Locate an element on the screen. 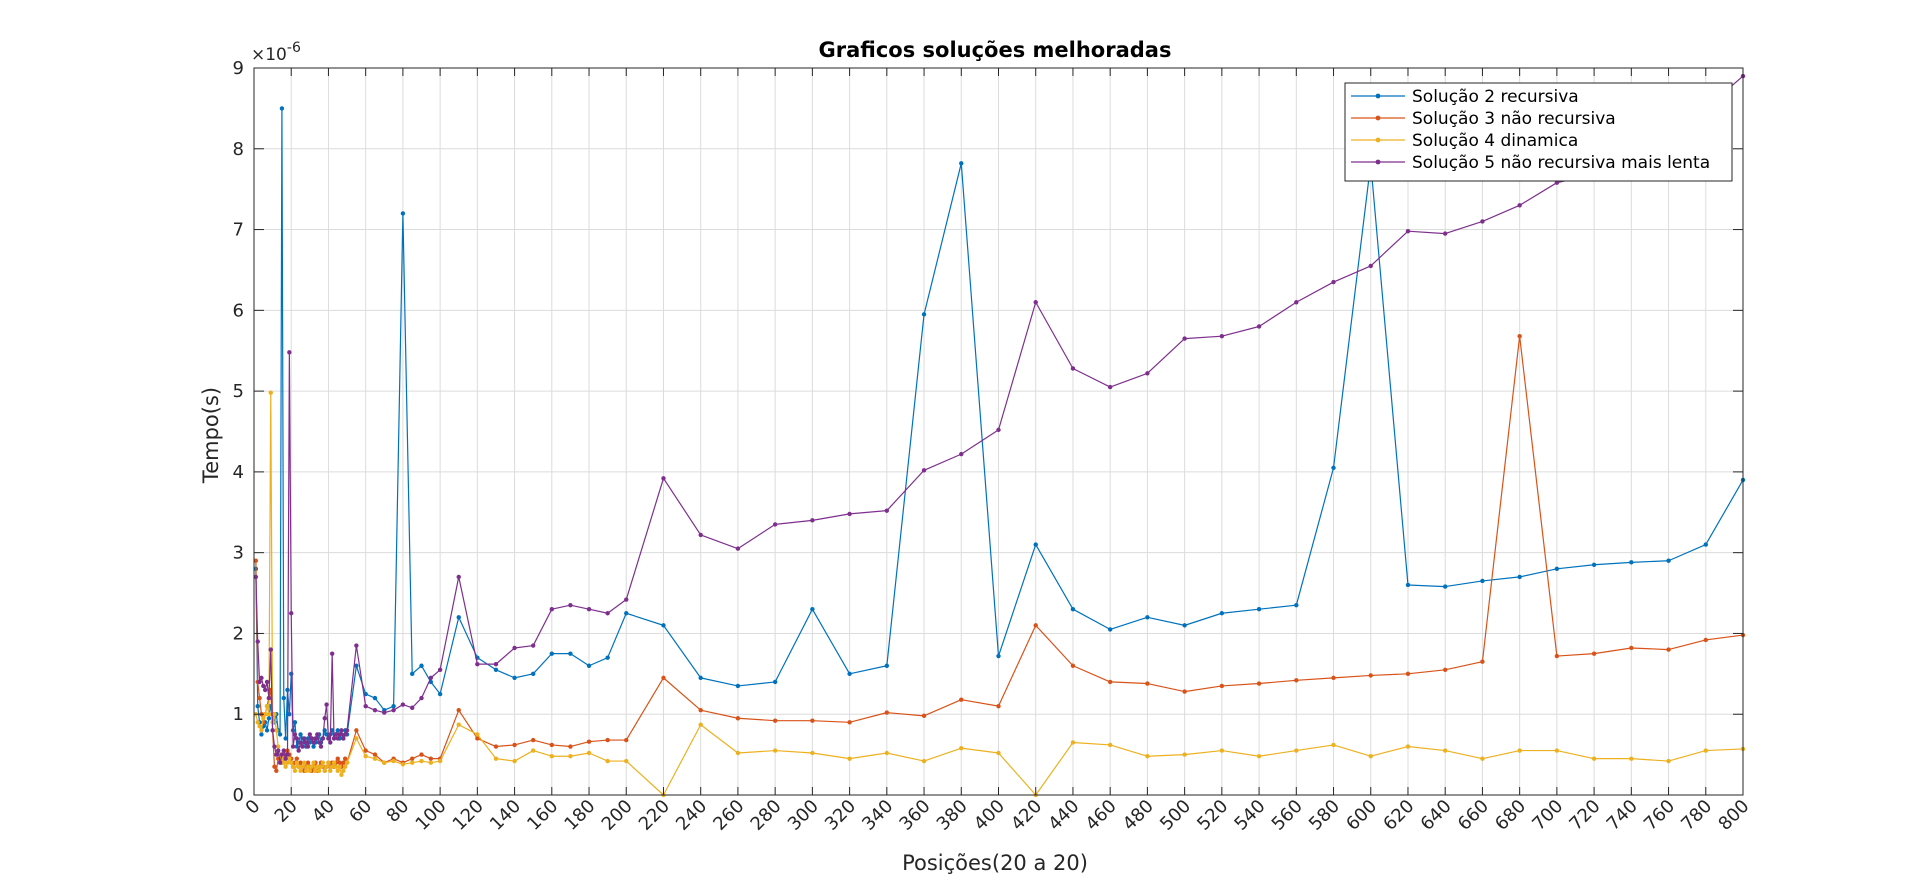 This screenshot has width=1920, height=893. legend-label: Solução 4 dinamica is located at coordinates (1495, 141).